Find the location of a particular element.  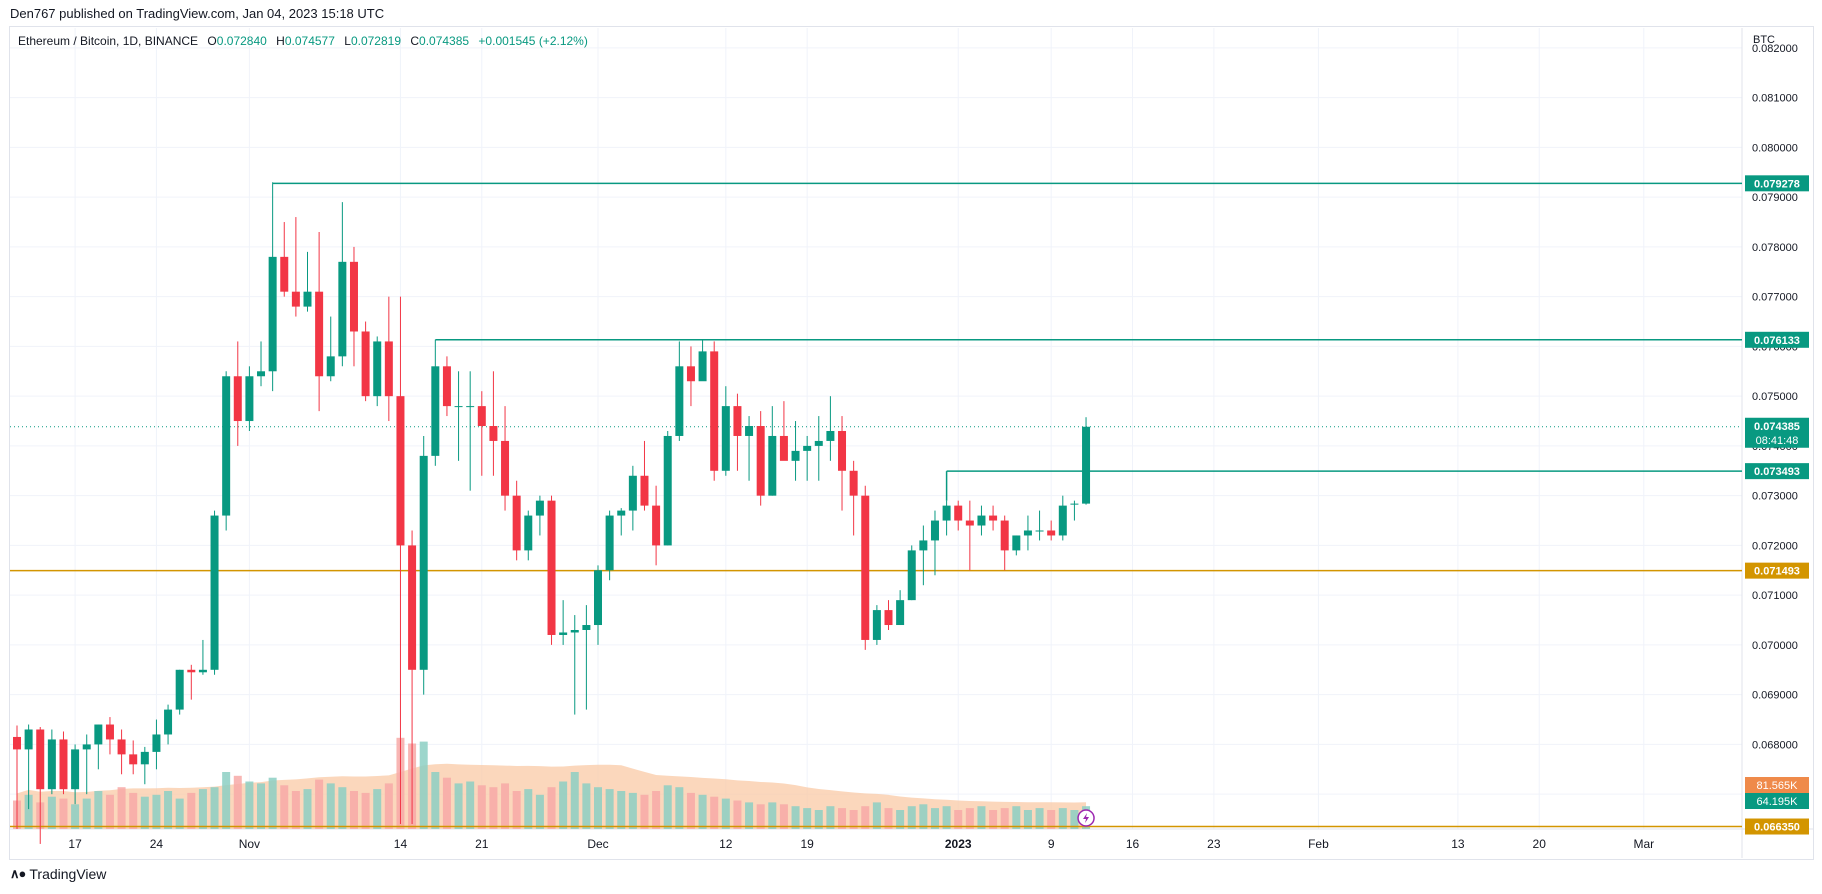

open-label: O is located at coordinates (212, 41).